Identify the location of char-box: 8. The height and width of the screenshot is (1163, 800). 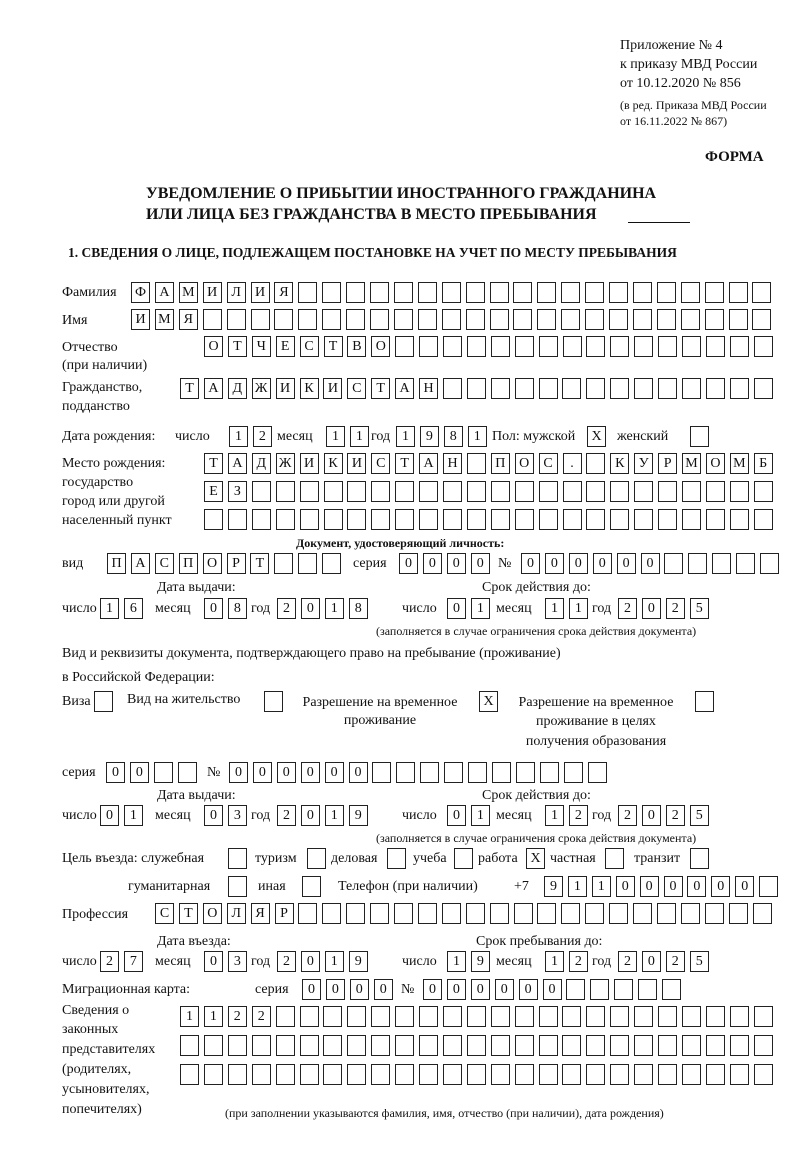
(358, 608).